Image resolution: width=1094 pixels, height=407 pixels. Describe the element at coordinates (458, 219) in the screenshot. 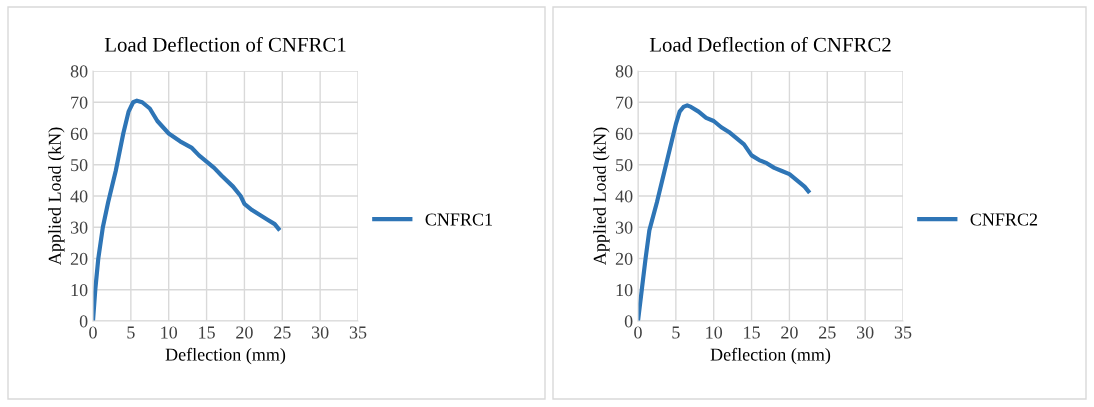

I see `legend-label: CNFRC1` at that location.